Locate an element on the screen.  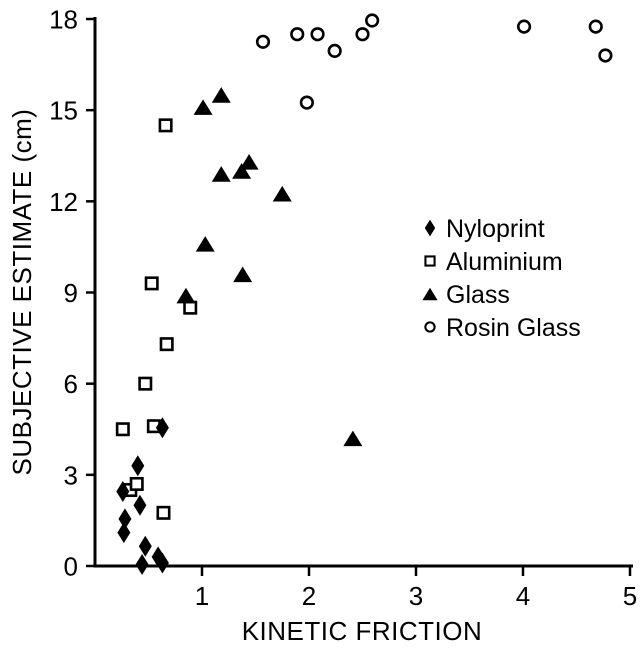
x-tick-label: 5 is located at coordinates (630, 596).